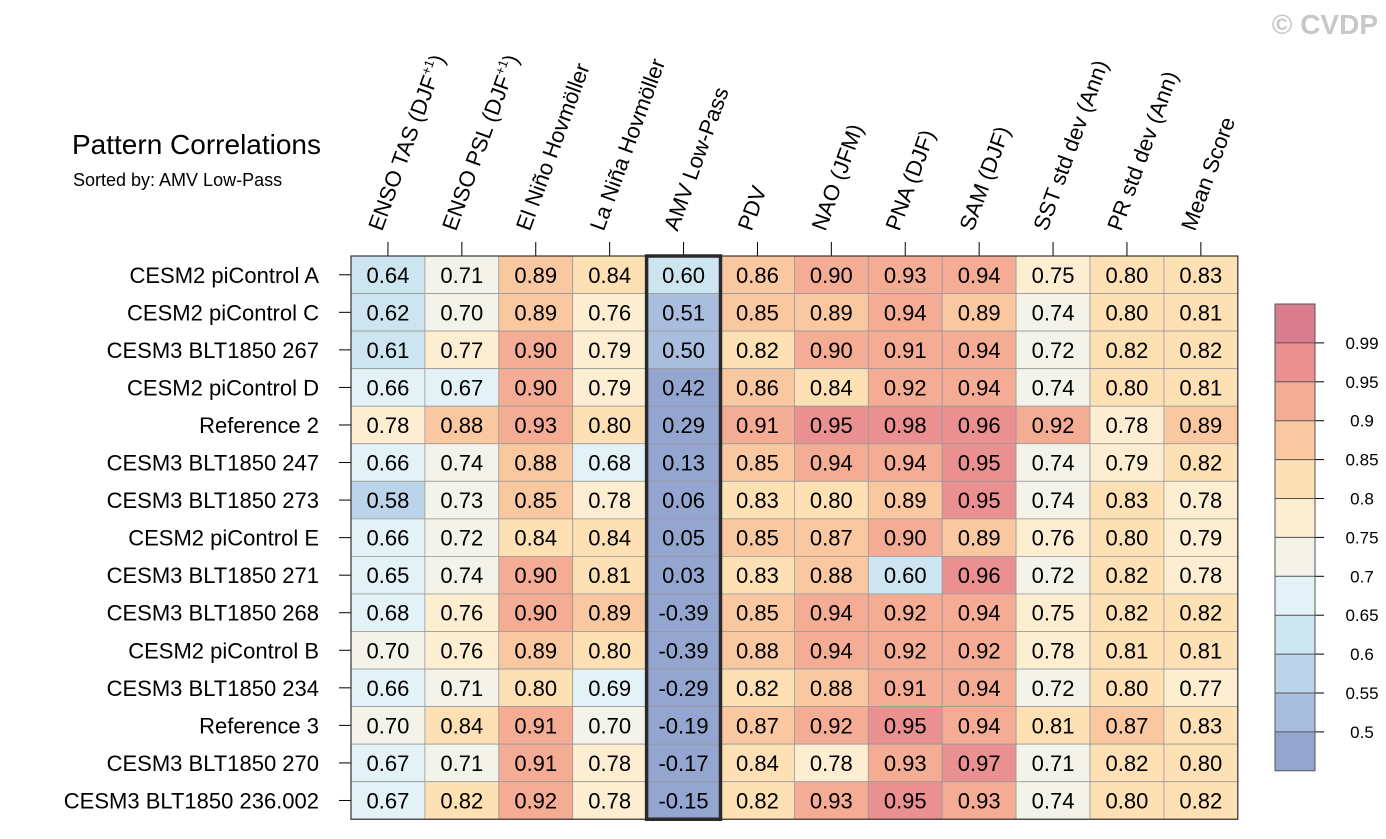  I want to click on cell-value-label: -0.15, so click(683, 800).